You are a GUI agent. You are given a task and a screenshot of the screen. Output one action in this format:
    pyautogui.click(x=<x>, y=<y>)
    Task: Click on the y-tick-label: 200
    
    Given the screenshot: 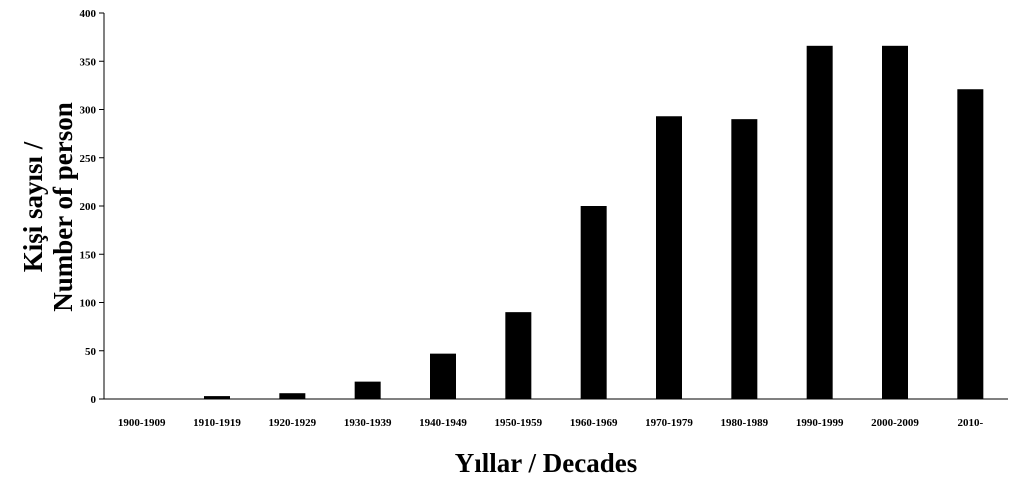 What is the action you would take?
    pyautogui.click(x=88, y=207)
    